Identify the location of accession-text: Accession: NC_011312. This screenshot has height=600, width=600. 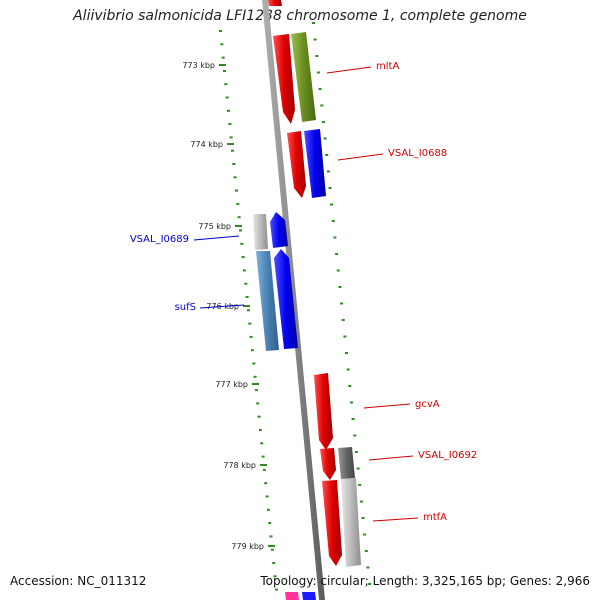
(78, 581).